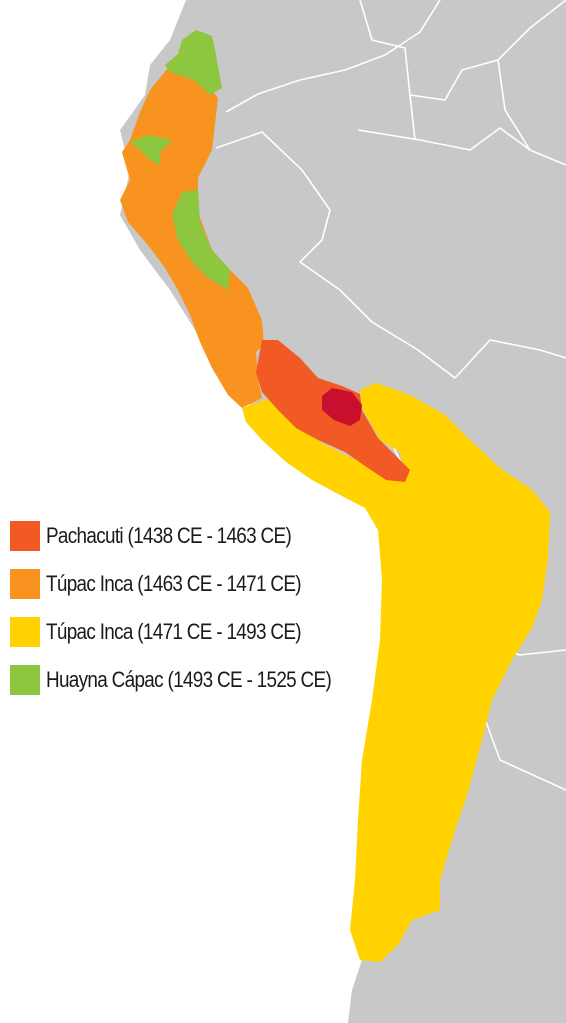 The width and height of the screenshot is (566, 1023). What do you see at coordinates (201, 240) in the screenshot?
I see `region-huayna-capac-highlands` at bounding box center [201, 240].